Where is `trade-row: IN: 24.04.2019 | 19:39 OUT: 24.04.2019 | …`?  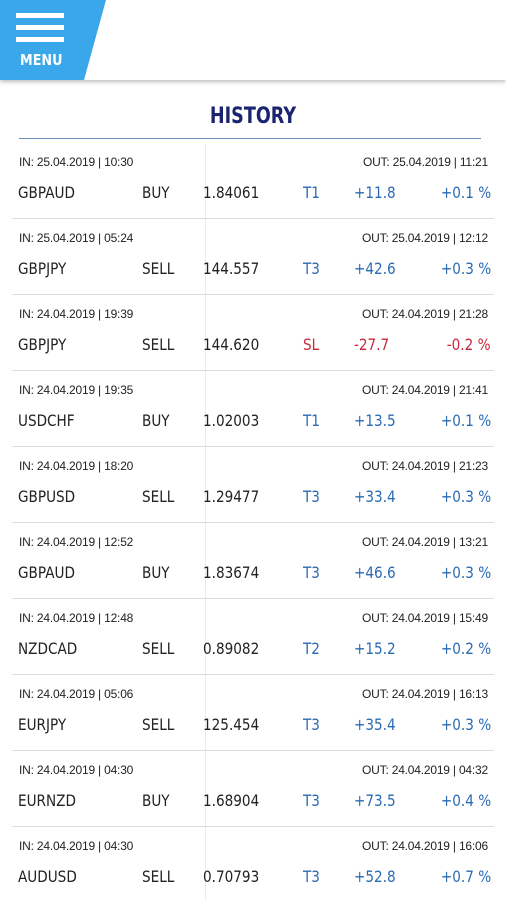 trade-row: IN: 24.04.2019 | 19:39 OUT: 24.04.2019 | … is located at coordinates (253, 333).